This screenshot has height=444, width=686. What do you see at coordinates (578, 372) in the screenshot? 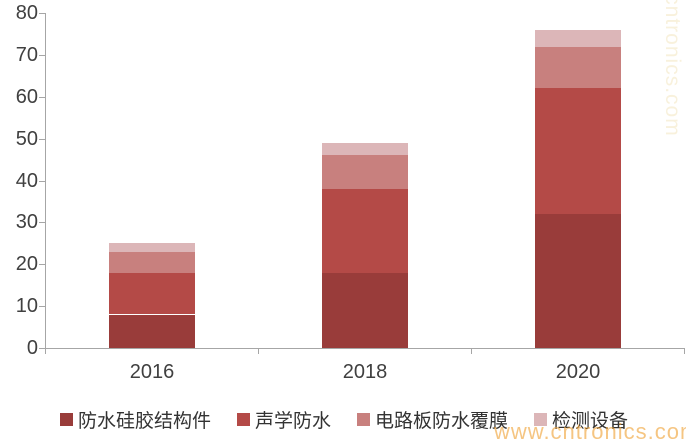
I see `x-axis-label: 2020` at bounding box center [578, 372].